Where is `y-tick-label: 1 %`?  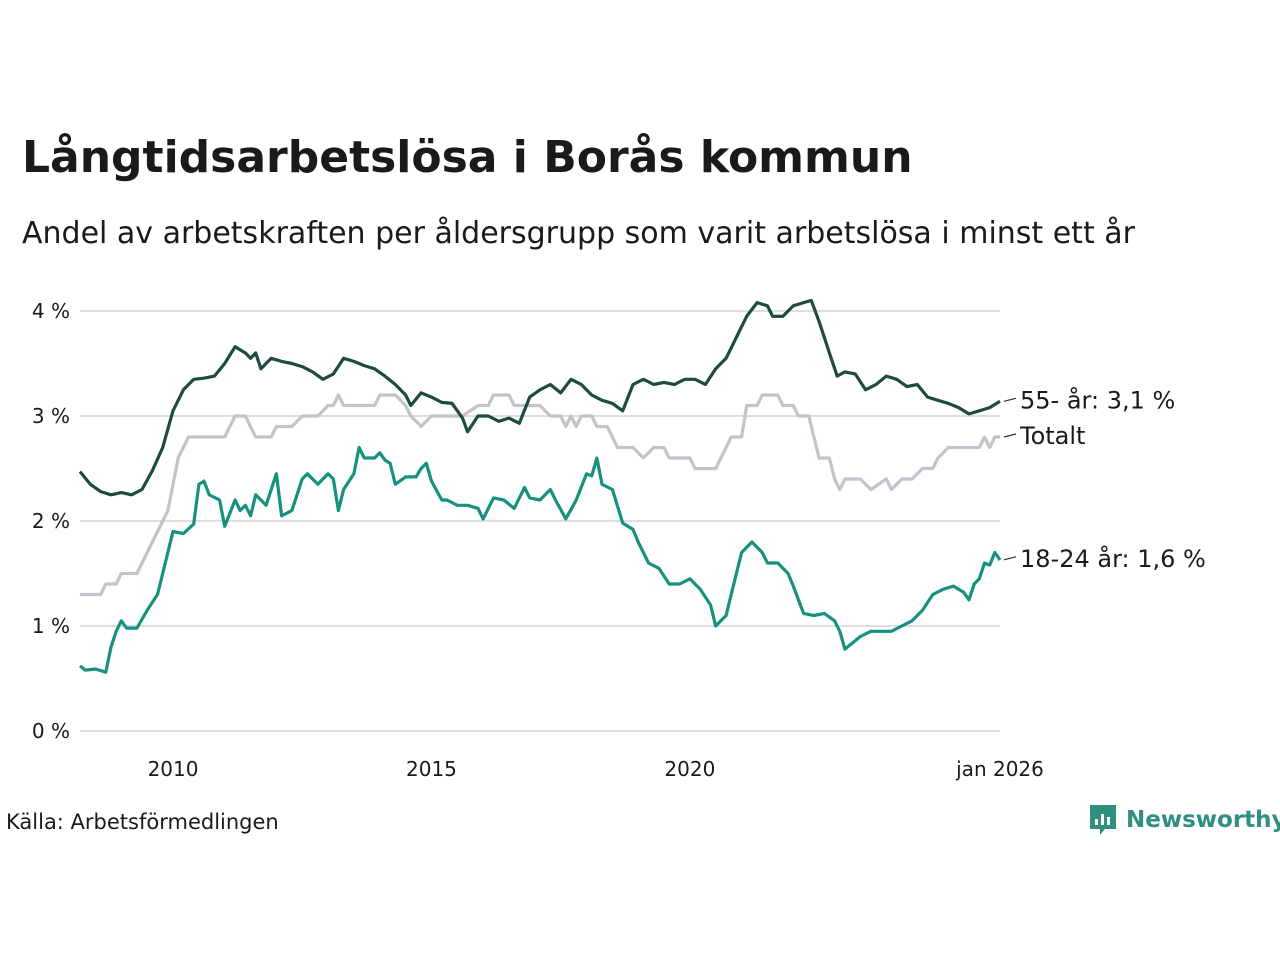
y-tick-label: 1 % is located at coordinates (51, 626).